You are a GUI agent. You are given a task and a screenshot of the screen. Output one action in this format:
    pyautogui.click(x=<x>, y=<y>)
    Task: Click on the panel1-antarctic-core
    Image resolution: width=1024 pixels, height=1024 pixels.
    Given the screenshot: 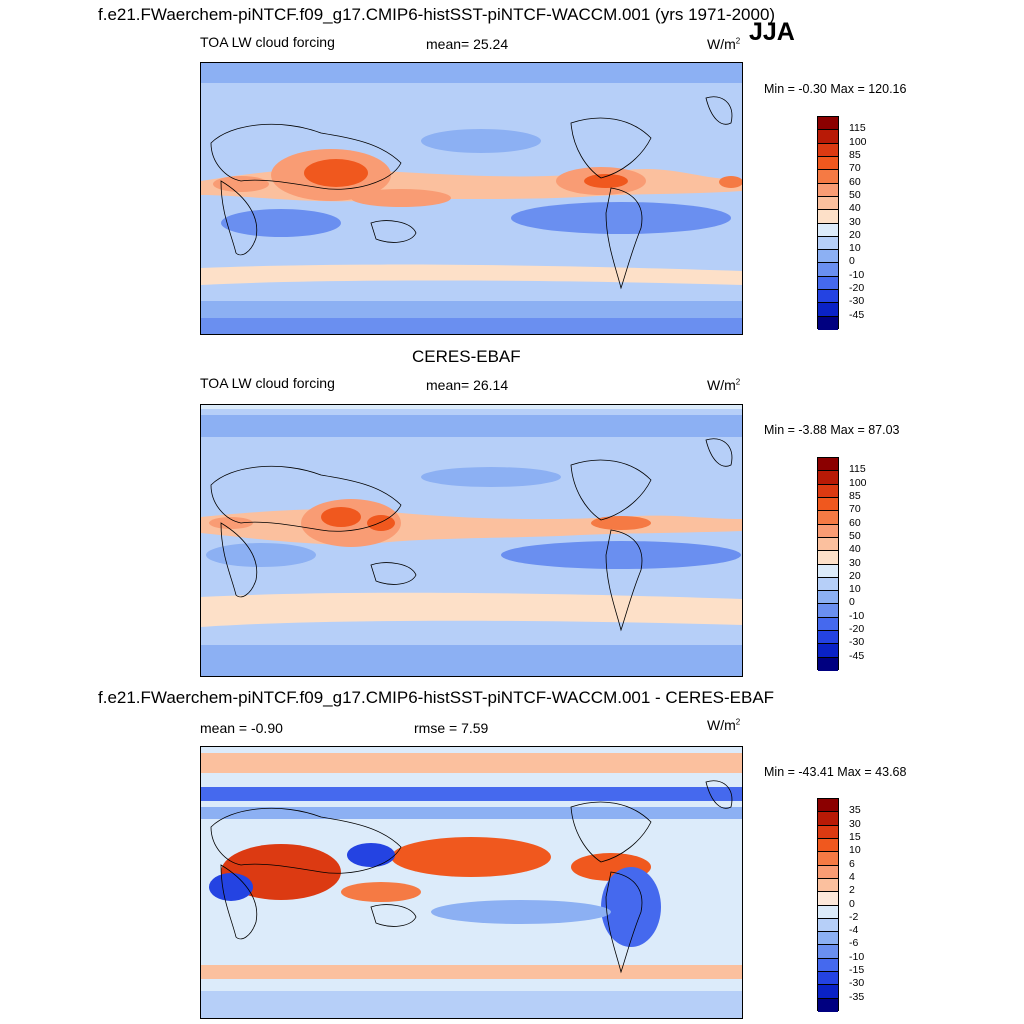 What is the action you would take?
    pyautogui.click(x=471, y=326)
    